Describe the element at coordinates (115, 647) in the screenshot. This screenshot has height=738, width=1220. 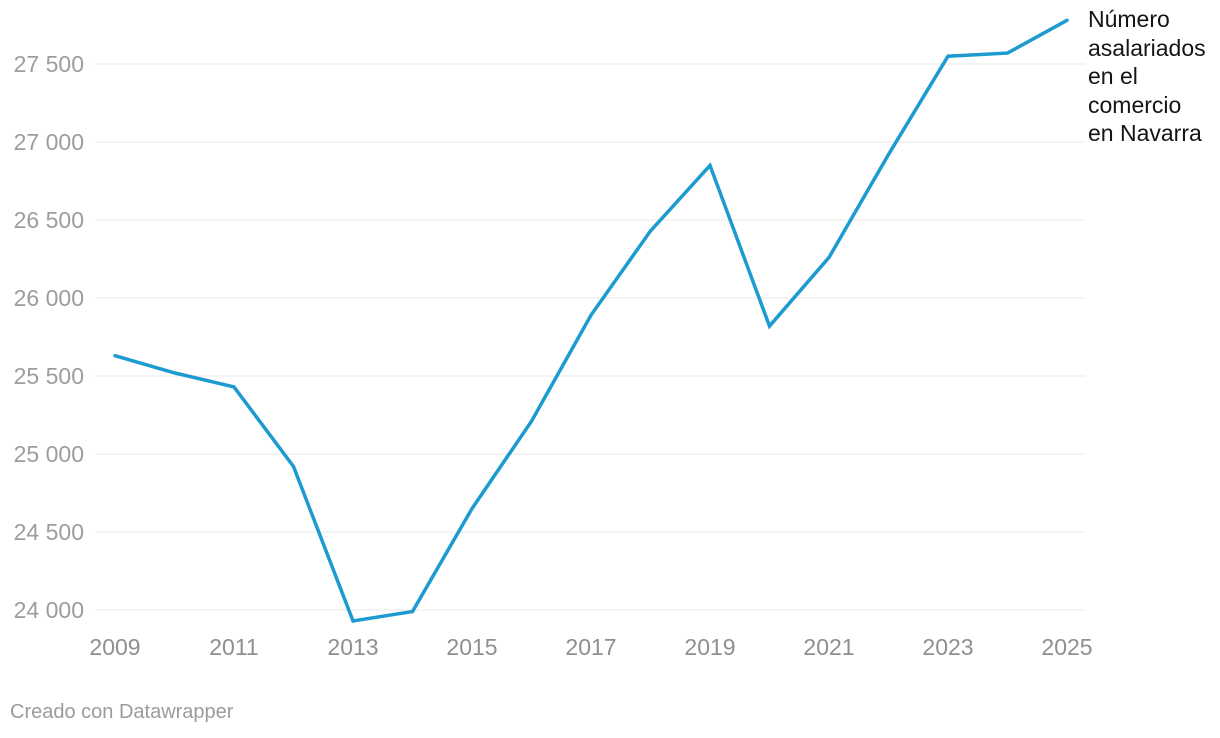
I see `x-tick-label: 2009` at that location.